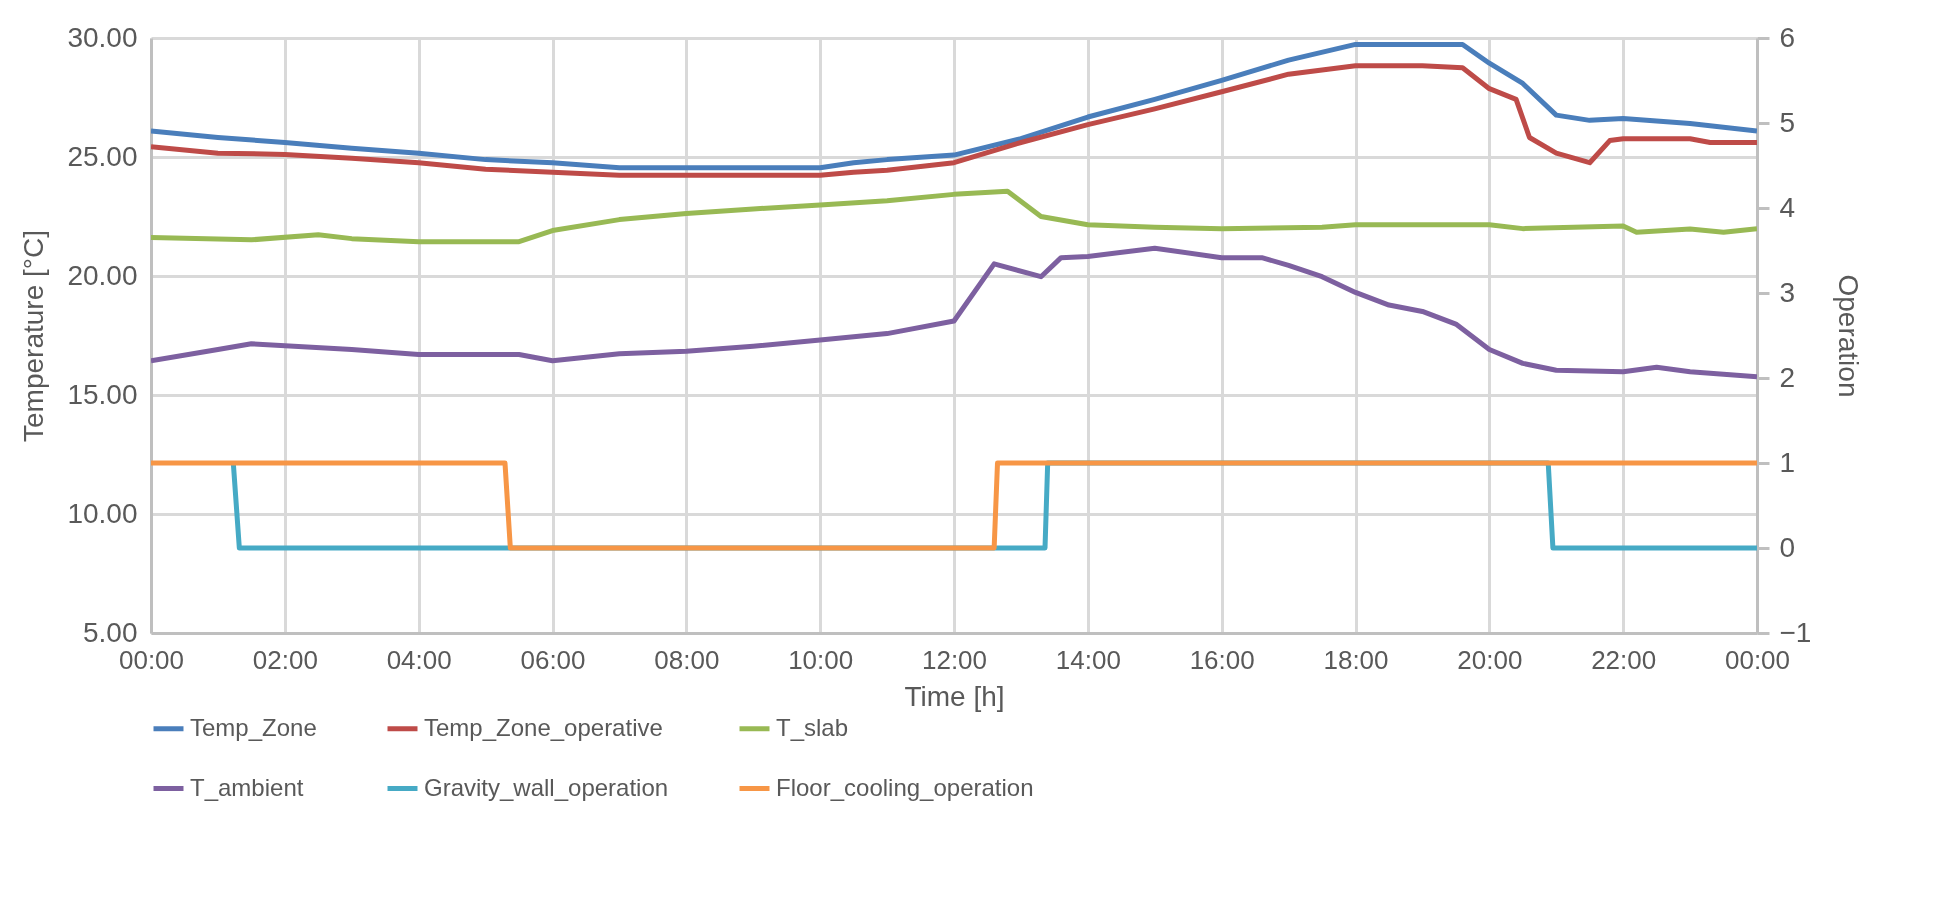 The height and width of the screenshot is (923, 1955). Describe the element at coordinates (102, 513) in the screenshot. I see `y-tick-label: 10.00` at that location.